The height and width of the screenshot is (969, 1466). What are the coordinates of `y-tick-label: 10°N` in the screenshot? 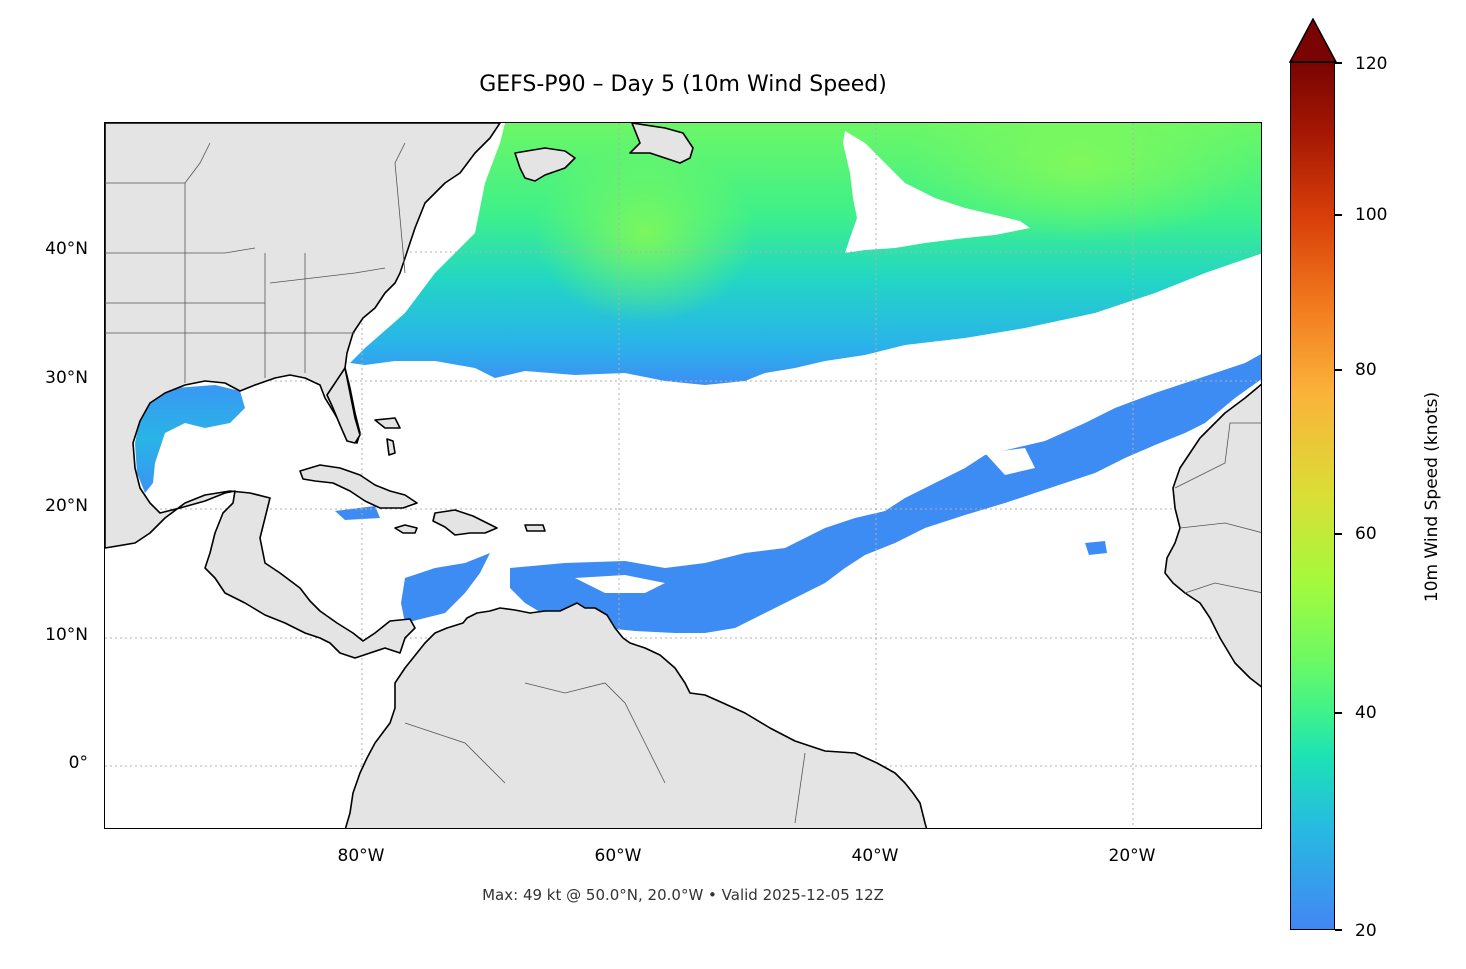 It's located at (66, 635).